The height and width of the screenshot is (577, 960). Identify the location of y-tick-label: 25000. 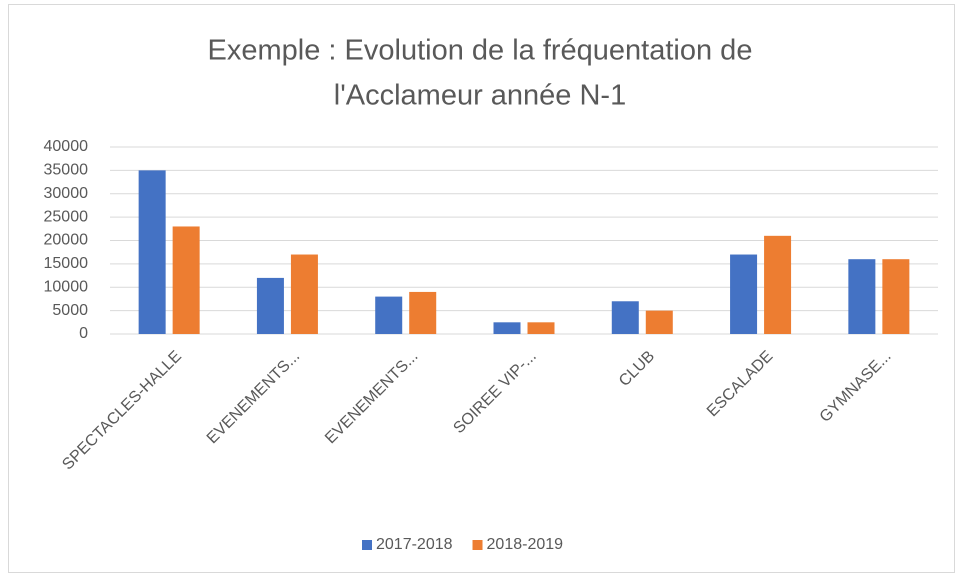
(66, 216).